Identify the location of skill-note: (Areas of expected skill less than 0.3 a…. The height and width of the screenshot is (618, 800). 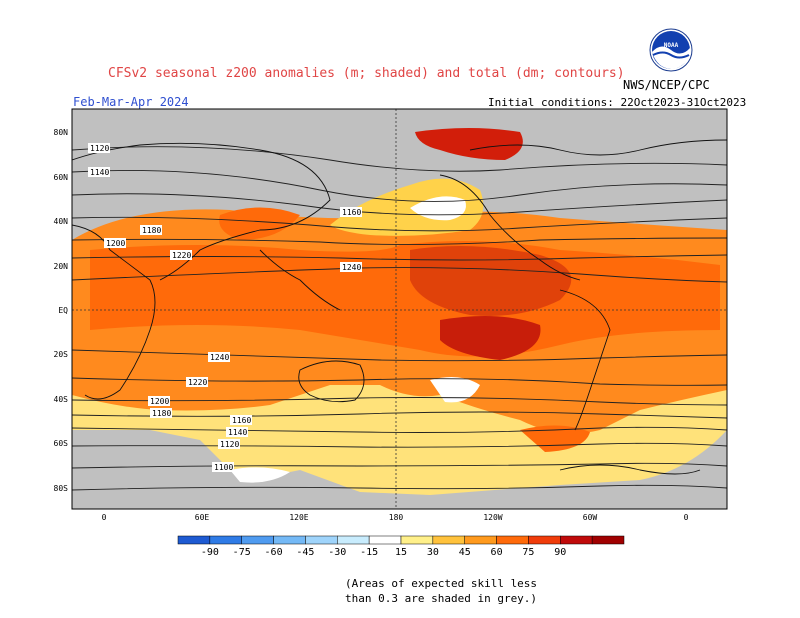
(441, 591).